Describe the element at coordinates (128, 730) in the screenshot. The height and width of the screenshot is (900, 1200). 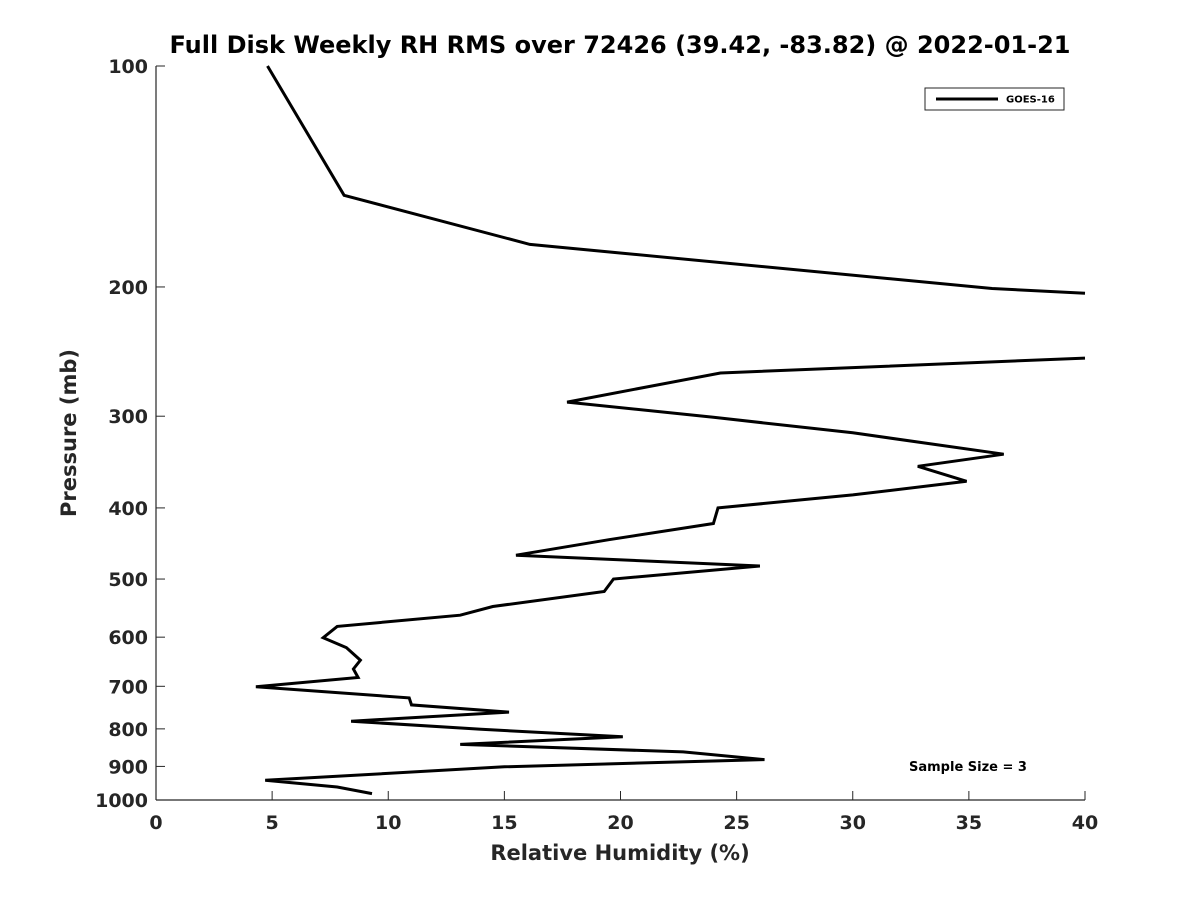
I see `y-tick-label: 800` at that location.